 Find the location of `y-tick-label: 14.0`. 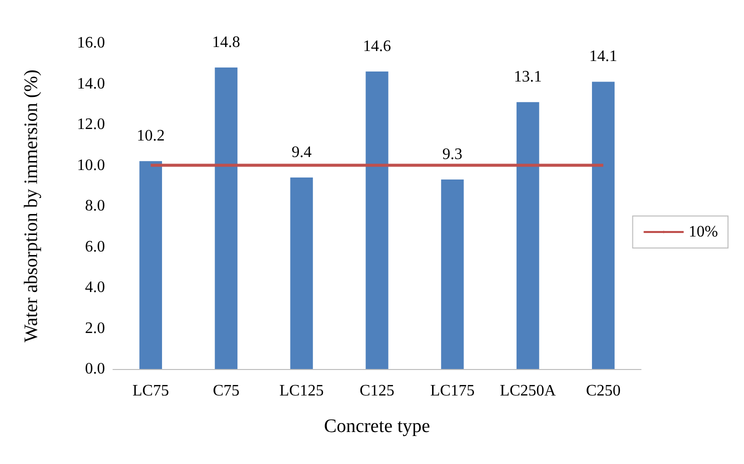

y-tick-label: 14.0 is located at coordinates (91, 83).